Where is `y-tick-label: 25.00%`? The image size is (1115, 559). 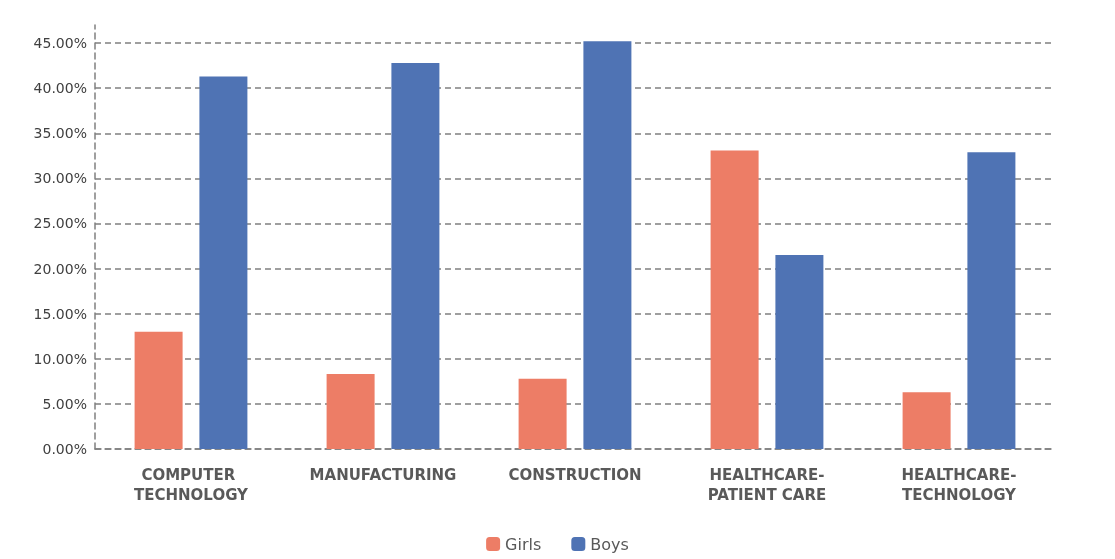 y-tick-label: 25.00% is located at coordinates (60, 223).